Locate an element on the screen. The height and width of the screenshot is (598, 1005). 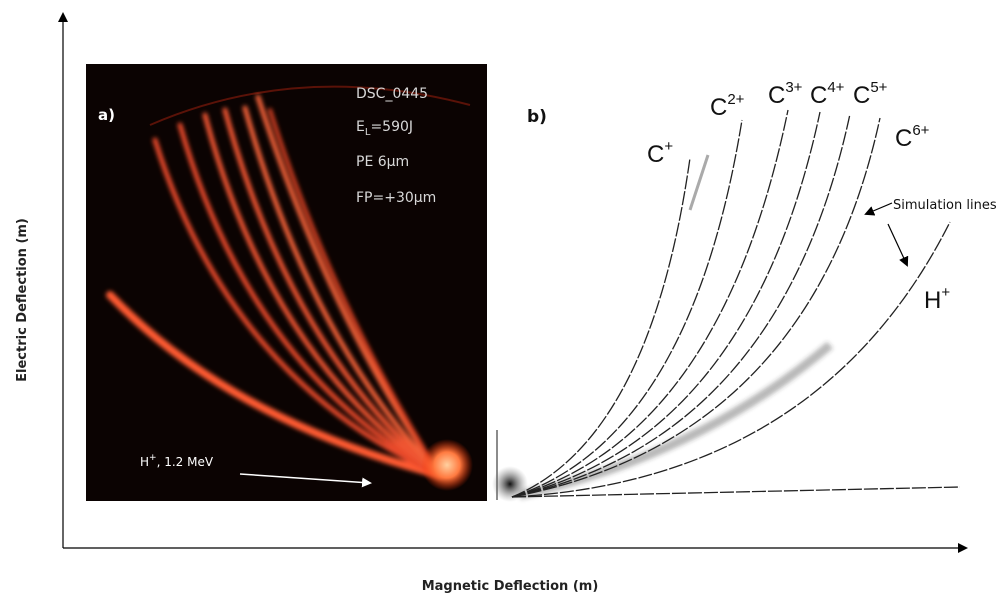
ion-label: C5+ is located at coordinates (870, 94).